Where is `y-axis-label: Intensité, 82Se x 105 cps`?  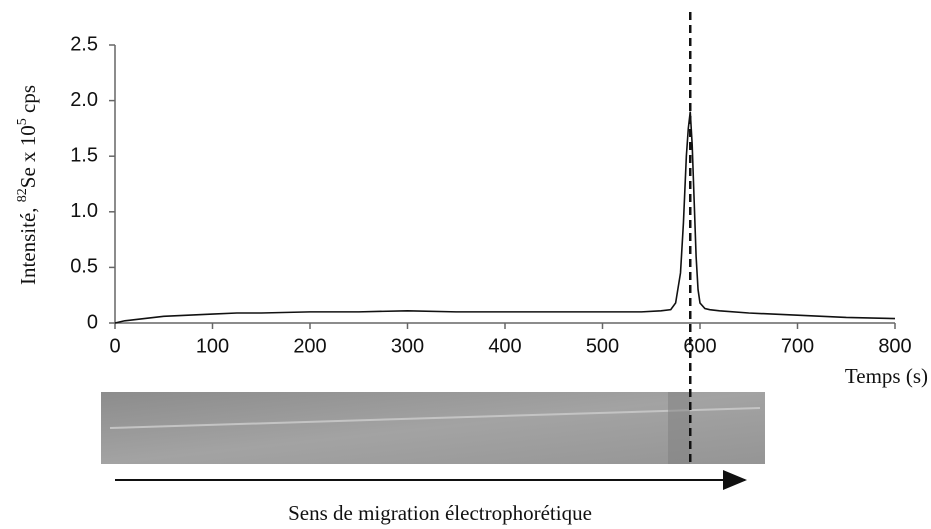
y-axis-label: Intensité, 82Se x 105 cps is located at coordinates (27, 185).